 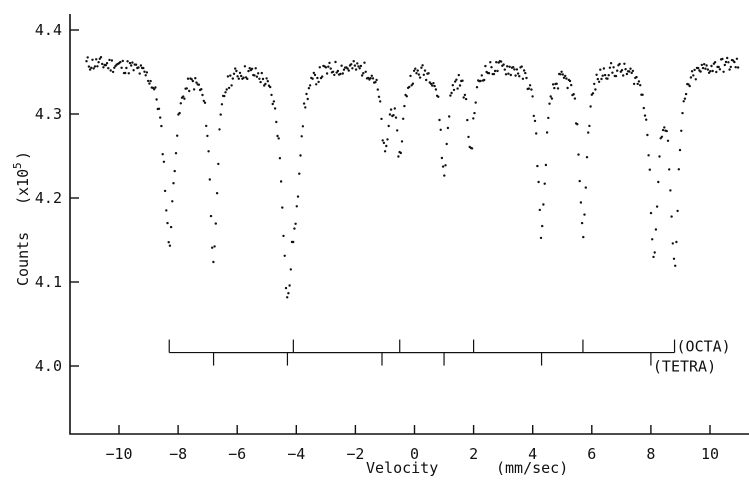 What do you see at coordinates (237, 454) in the screenshot?
I see `x-tick-label: −6` at bounding box center [237, 454].